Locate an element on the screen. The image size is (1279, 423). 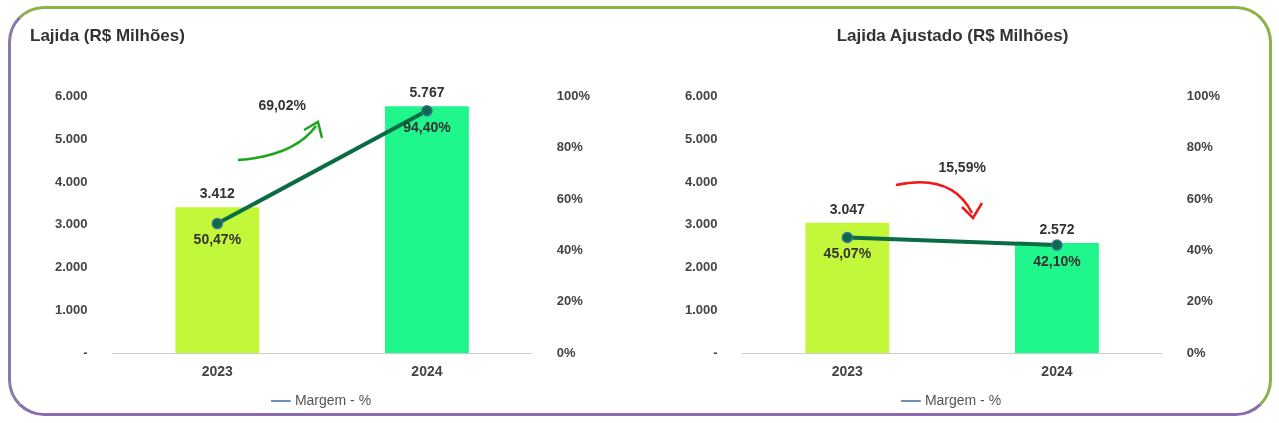
chart-title: Lajida Ajustado (R$ Milhões) is located at coordinates (952, 35).